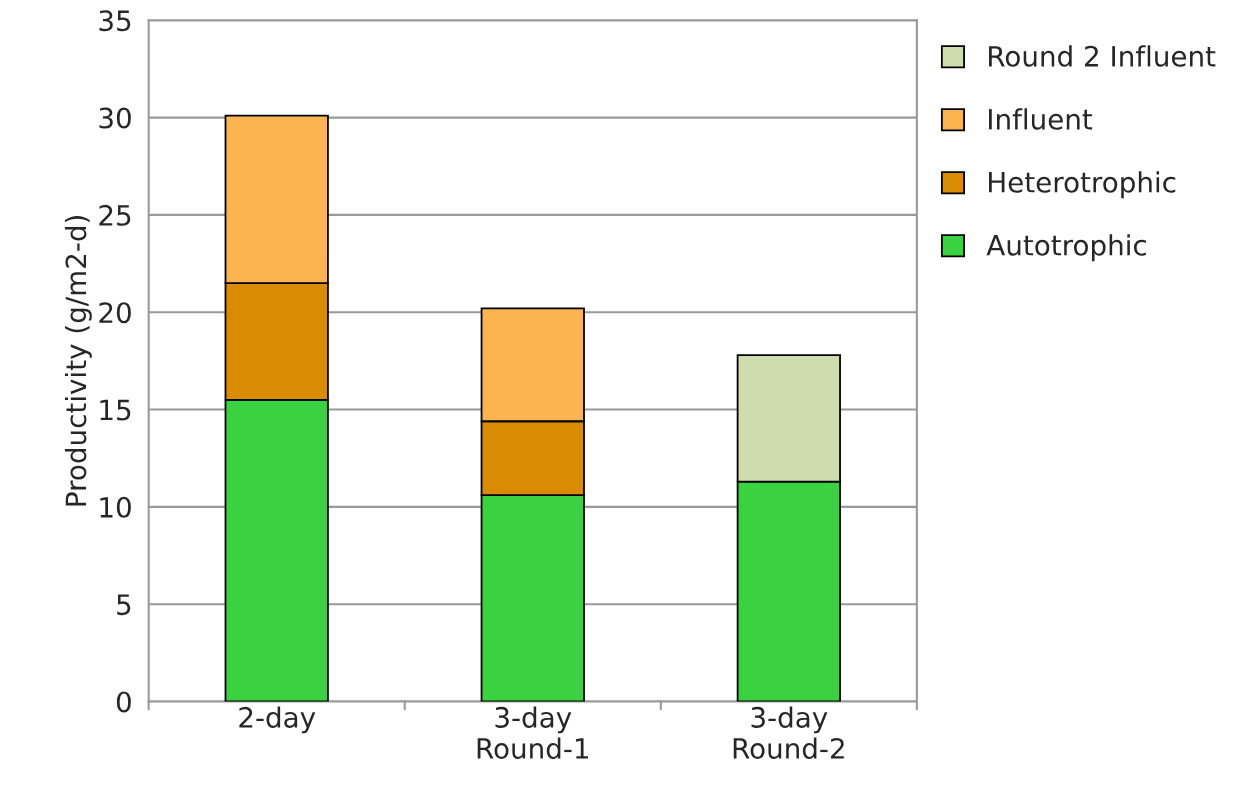 This screenshot has width=1239, height=811. What do you see at coordinates (115, 215) in the screenshot?
I see `y-tick-label: 25` at bounding box center [115, 215].